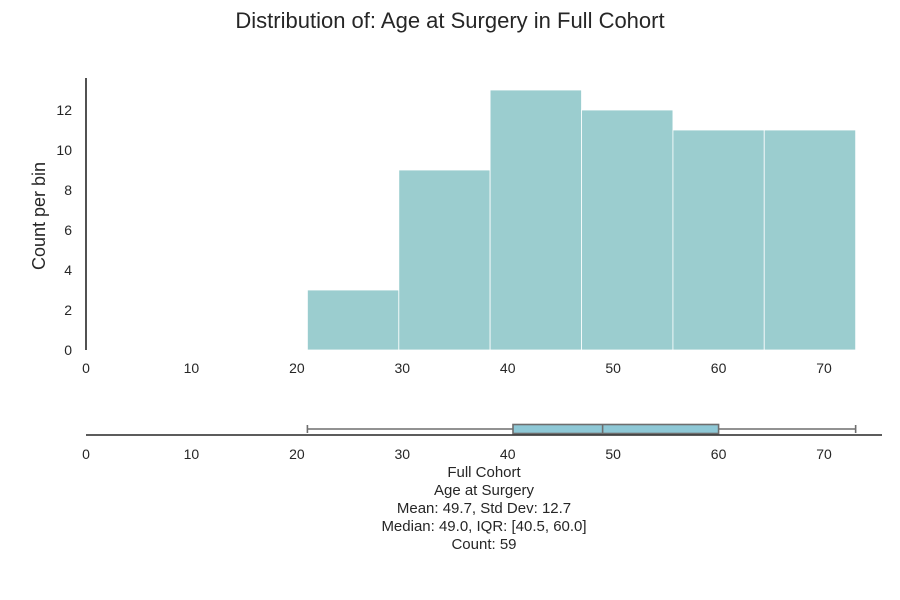 Image resolution: width=900 pixels, height=600 pixels. I want to click on boxplot-x-tick-label: 50, so click(613, 454).